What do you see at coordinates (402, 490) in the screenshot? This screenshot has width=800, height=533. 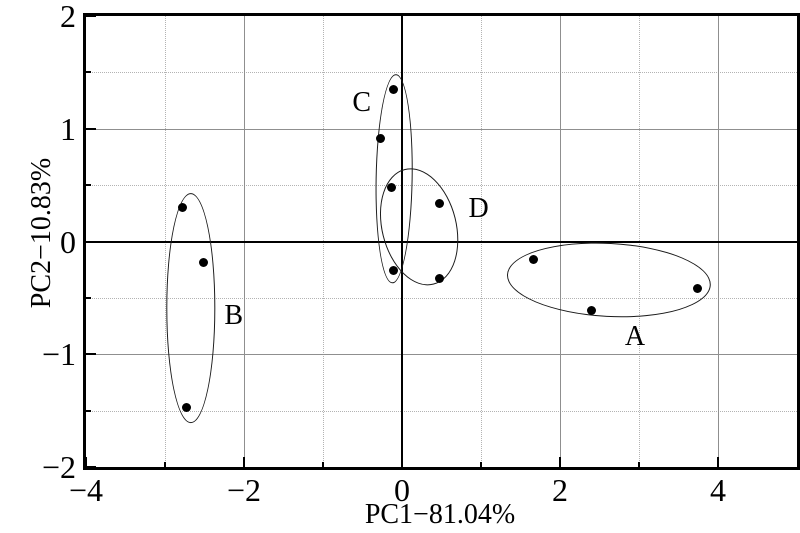 I see `x-tick-label: 0` at bounding box center [402, 490].